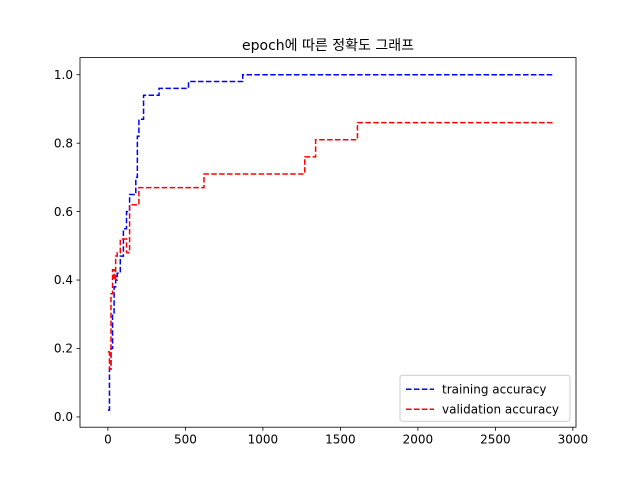 This screenshot has width=640, height=480. Describe the element at coordinates (495, 440) in the screenshot. I see `x-tick-label: 2500` at that location.